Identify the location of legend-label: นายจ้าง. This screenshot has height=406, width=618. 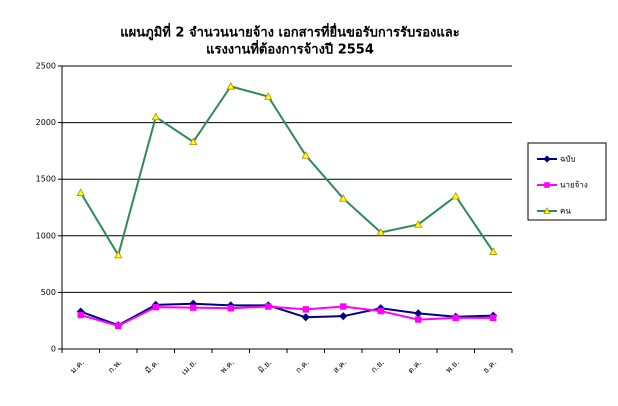
(574, 185).